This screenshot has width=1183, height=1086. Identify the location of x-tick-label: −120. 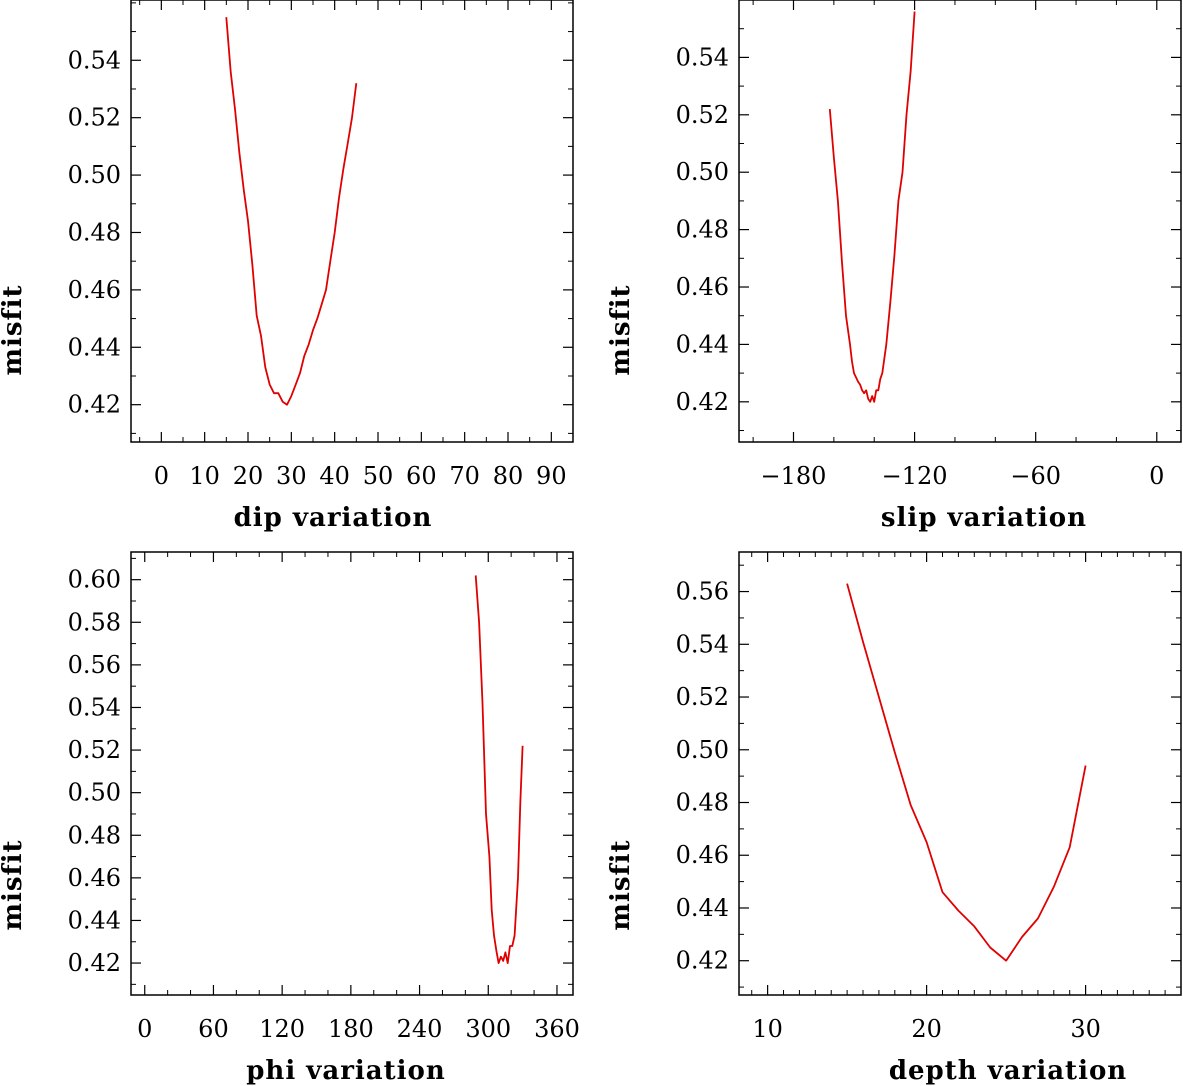
(915, 476).